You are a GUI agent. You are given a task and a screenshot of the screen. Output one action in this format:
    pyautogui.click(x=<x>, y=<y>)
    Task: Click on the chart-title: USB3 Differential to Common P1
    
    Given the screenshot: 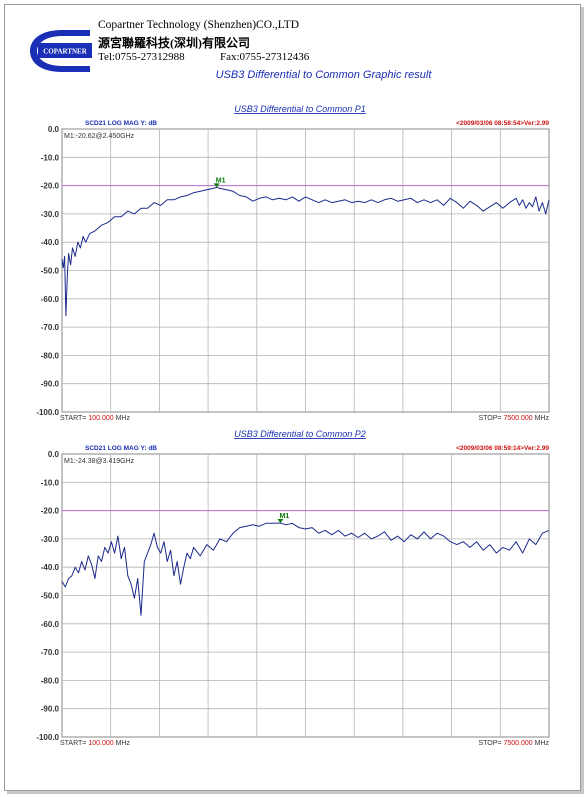 What is the action you would take?
    pyautogui.click(x=300, y=109)
    